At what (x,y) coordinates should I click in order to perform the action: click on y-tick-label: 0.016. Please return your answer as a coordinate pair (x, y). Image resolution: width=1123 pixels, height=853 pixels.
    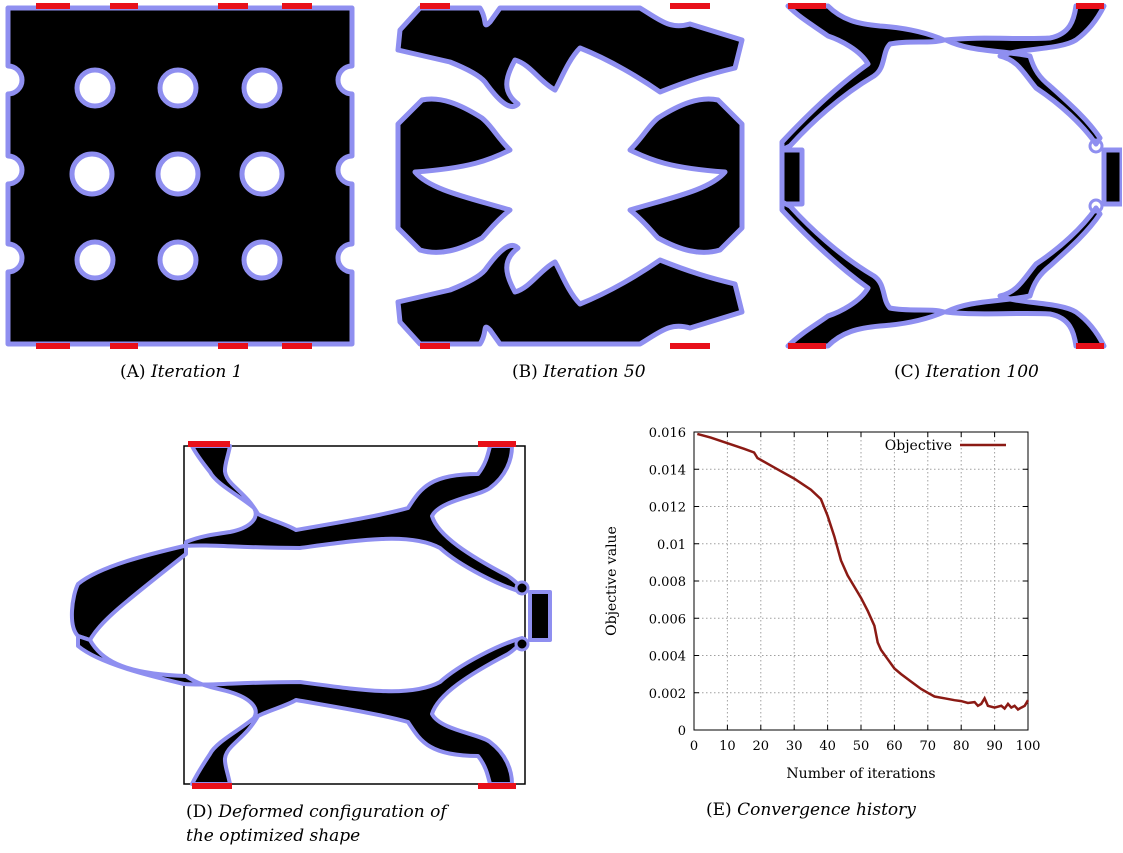
    Looking at the image, I should click on (667, 433).